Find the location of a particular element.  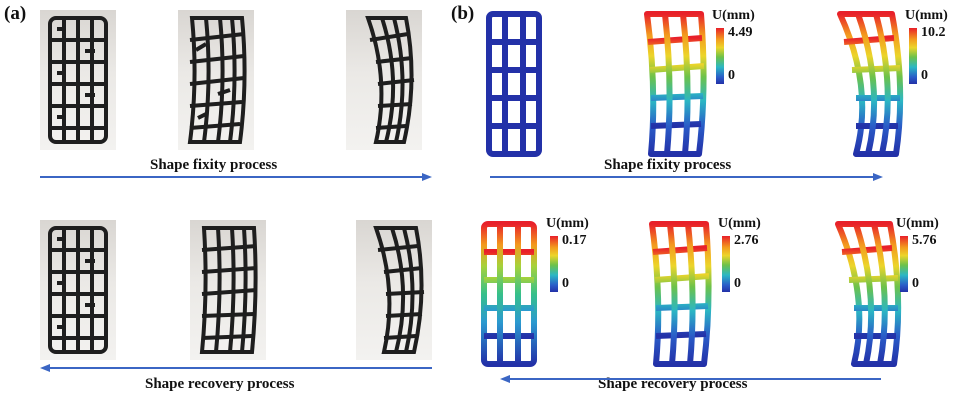

panel-a-top-arrow-right is located at coordinates (236, 177).